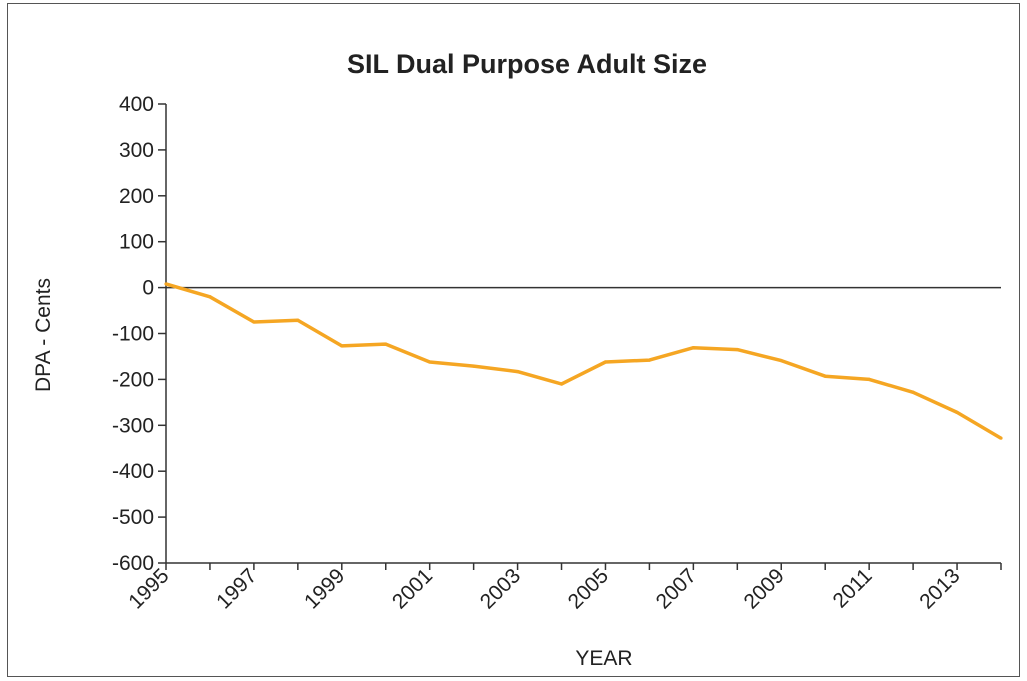 This screenshot has width=1027, height=681. I want to click on x-tick-label: 2005, so click(588, 588).